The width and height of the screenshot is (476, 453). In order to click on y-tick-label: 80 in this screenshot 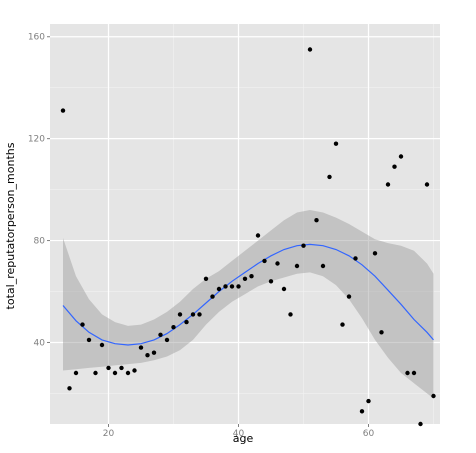, I will do `click(40, 242)`.